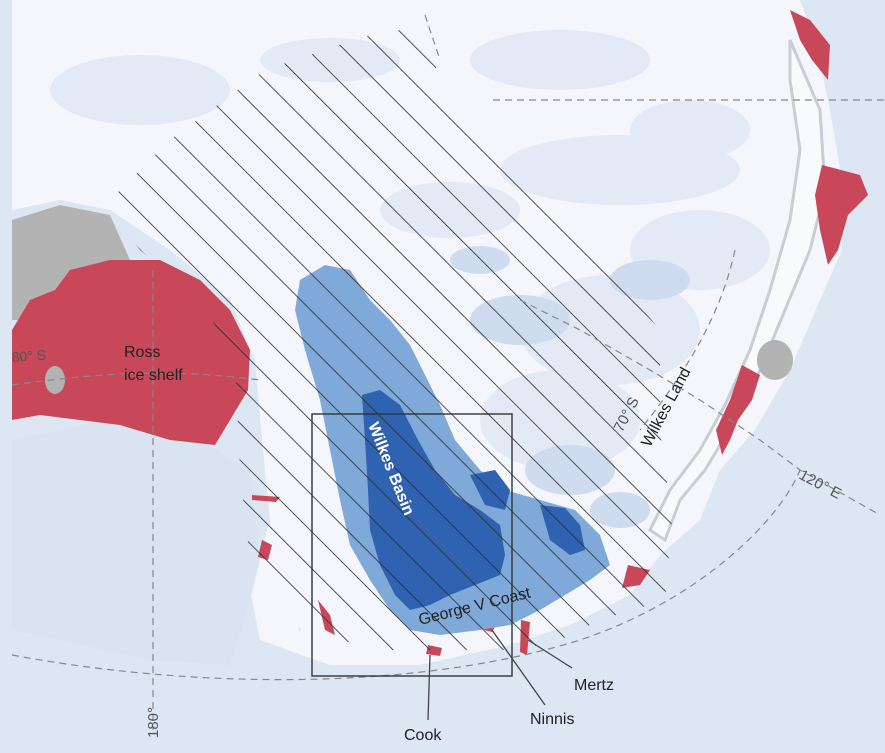 This screenshot has width=885, height=753. Describe the element at coordinates (594, 685) in the screenshot. I see `mertz-glacier-label: Mertz` at that location.